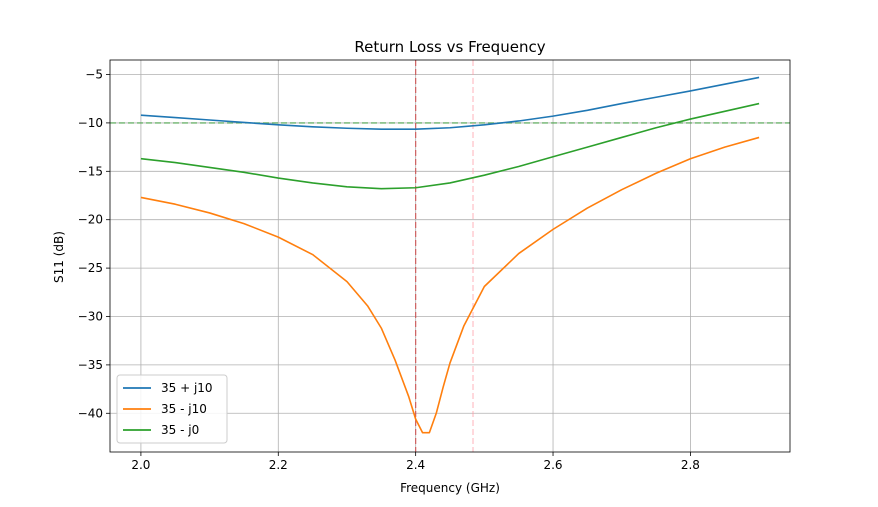 This screenshot has width=878, height=507. Describe the element at coordinates (278, 465) in the screenshot. I see `x-tick-label: 2.2` at that location.